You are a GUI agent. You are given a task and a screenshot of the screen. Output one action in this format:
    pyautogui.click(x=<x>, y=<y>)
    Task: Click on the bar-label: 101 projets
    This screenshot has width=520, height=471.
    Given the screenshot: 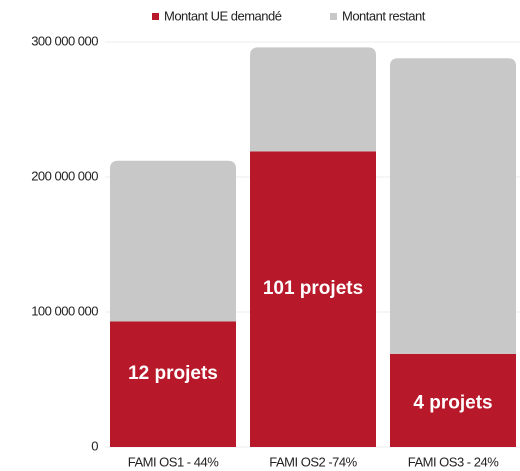 What is the action you would take?
    pyautogui.click(x=313, y=288)
    